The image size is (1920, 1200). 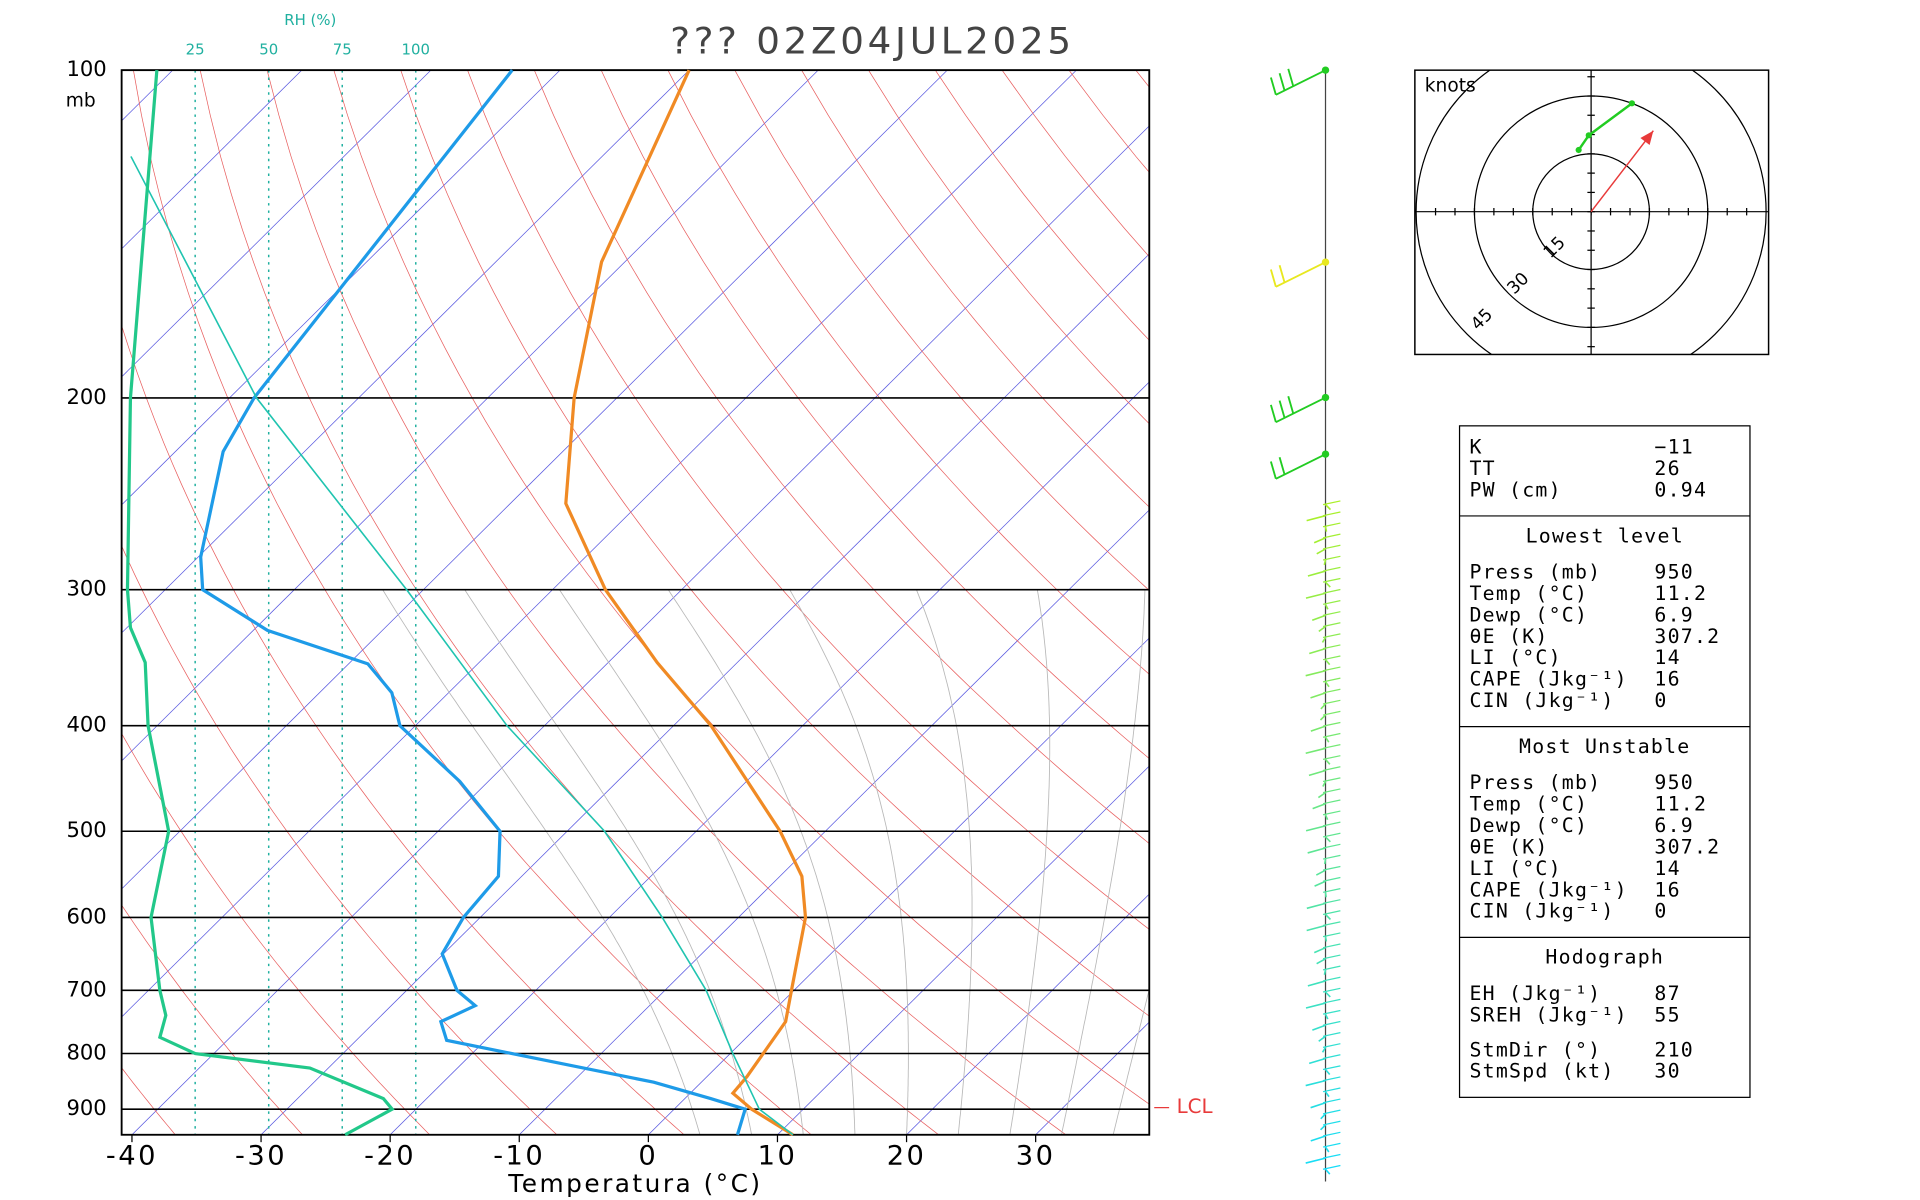 What do you see at coordinates (1674, 447) in the screenshot?
I see `index-value: −11` at bounding box center [1674, 447].